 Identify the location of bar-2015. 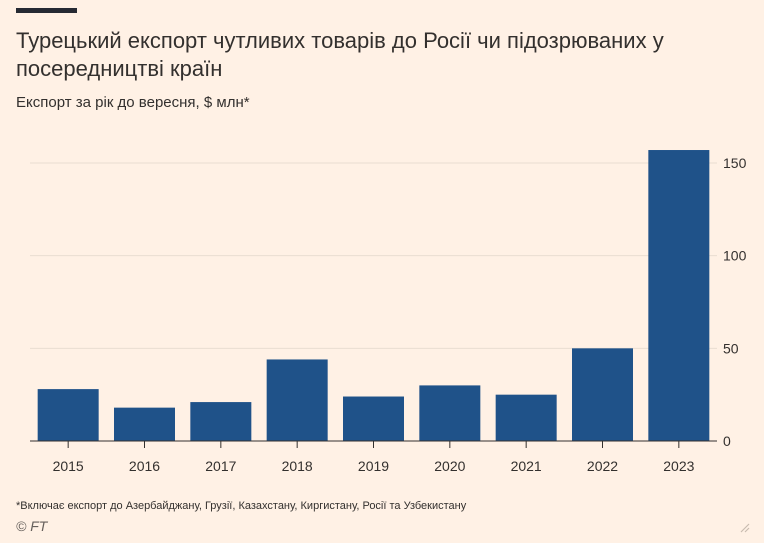
(68, 415).